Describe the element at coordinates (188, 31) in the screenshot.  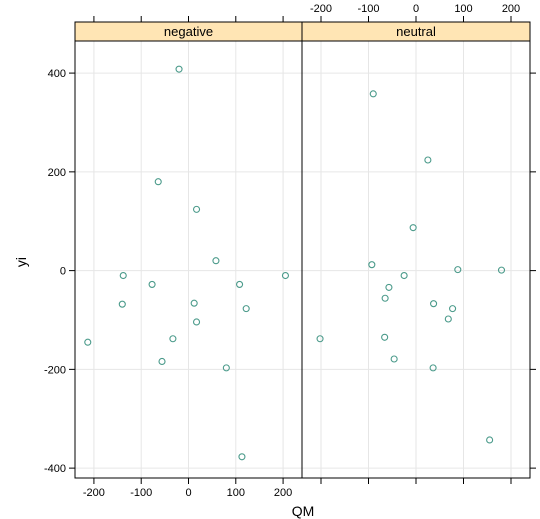
I see `panel-strip-label: negative` at that location.